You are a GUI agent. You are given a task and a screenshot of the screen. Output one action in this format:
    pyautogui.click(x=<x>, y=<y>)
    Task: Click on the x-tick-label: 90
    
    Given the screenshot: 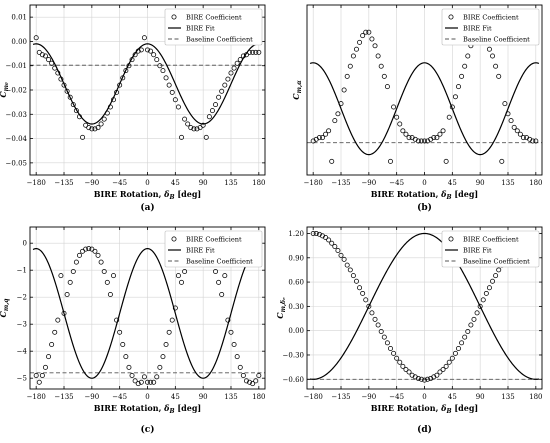 What is the action you would take?
    pyautogui.click(x=480, y=397)
    